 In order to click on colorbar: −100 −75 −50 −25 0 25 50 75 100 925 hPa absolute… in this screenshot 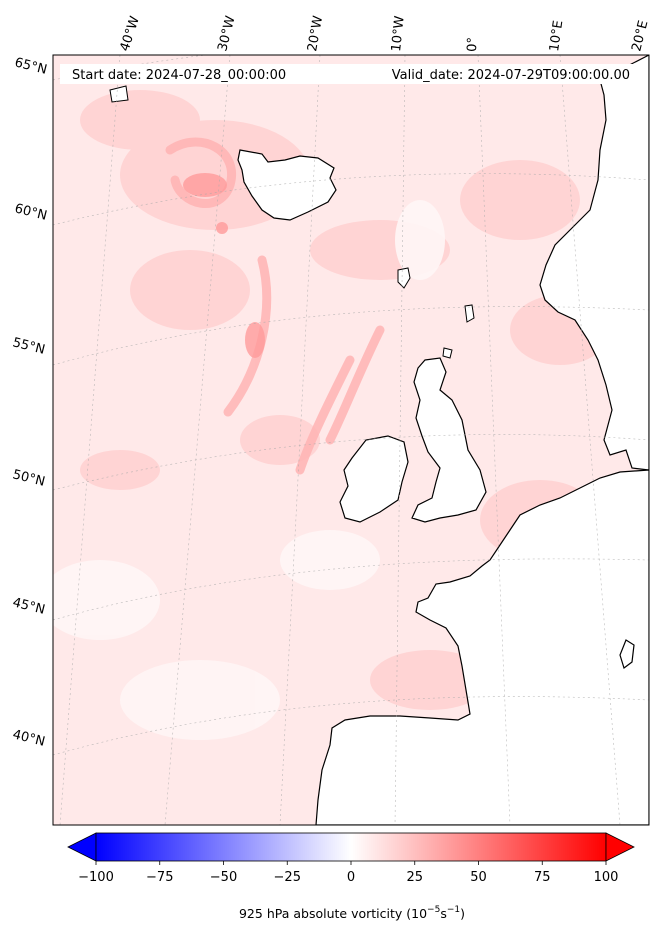, I will do `click(351, 876)`.